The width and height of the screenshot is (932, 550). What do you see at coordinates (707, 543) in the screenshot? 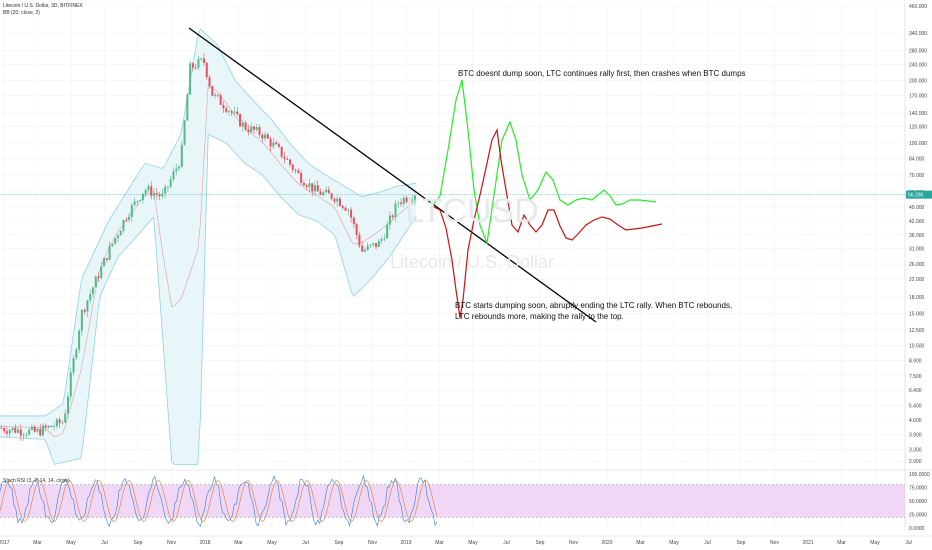
I see `x-tick-label: Jul` at bounding box center [707, 543].